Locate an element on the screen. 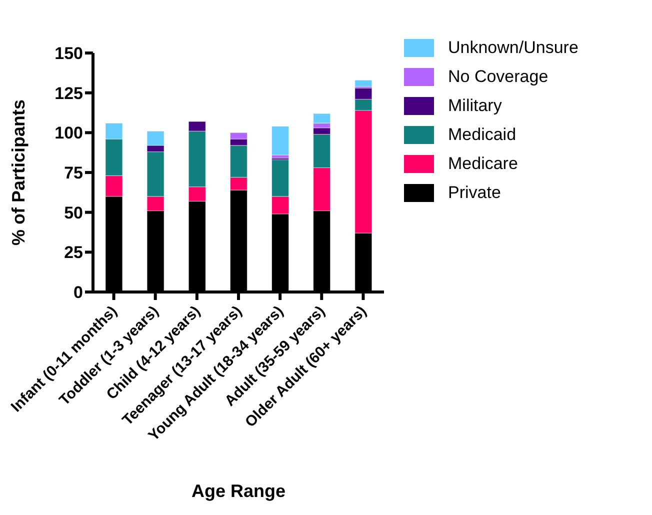 The height and width of the screenshot is (515, 652). legend-label: Military is located at coordinates (475, 106).